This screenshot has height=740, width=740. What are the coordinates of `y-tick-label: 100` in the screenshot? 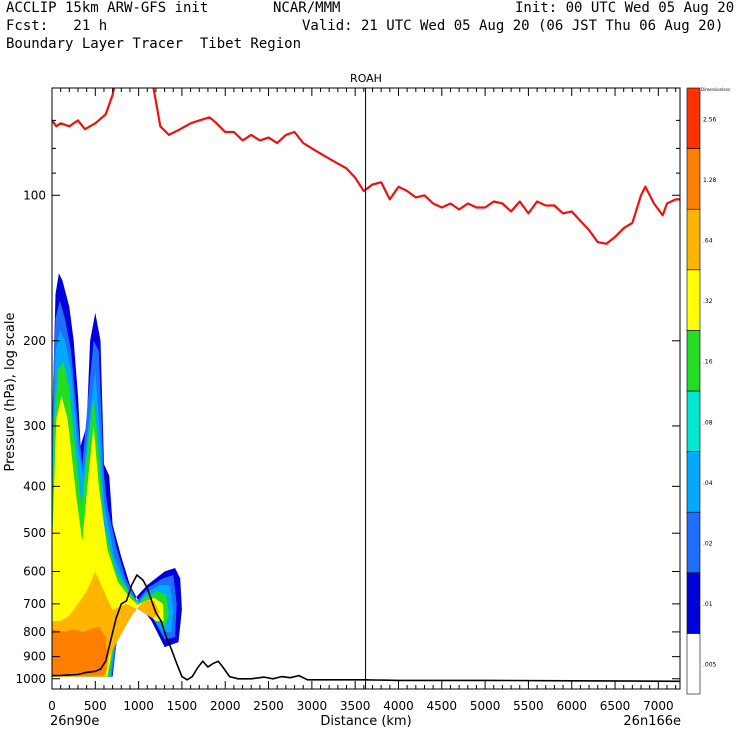 It's located at (34, 195).